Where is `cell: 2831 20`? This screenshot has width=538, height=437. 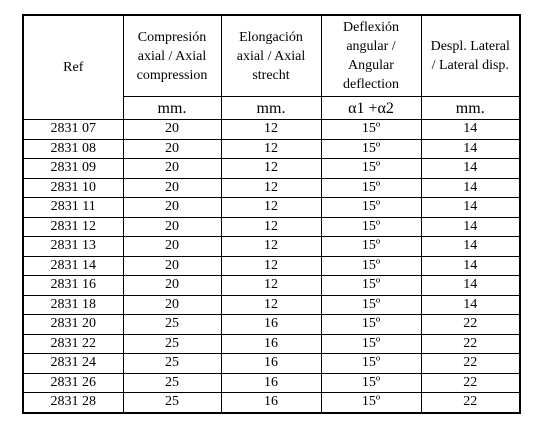
cell: 2831 20 is located at coordinates (73, 324).